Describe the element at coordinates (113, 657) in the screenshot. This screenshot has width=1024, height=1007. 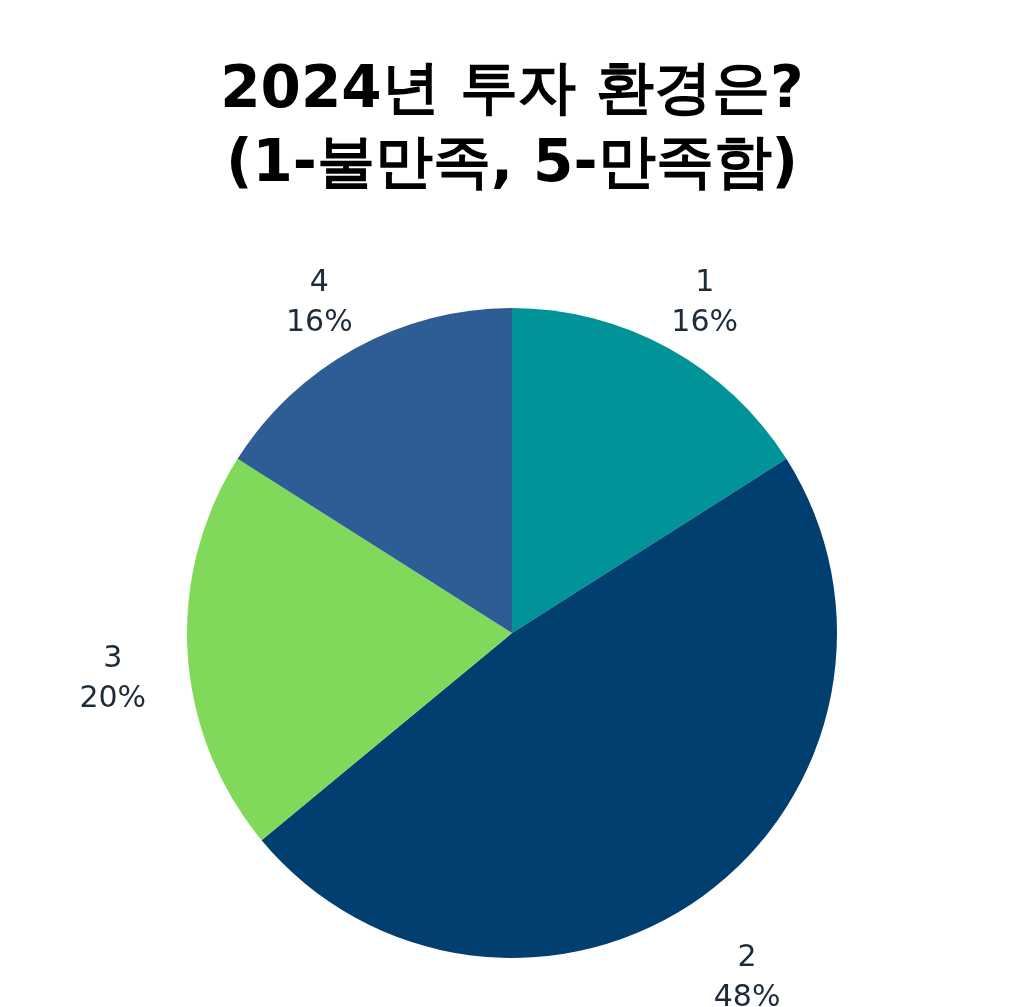
I see `slice-label: 3` at that location.